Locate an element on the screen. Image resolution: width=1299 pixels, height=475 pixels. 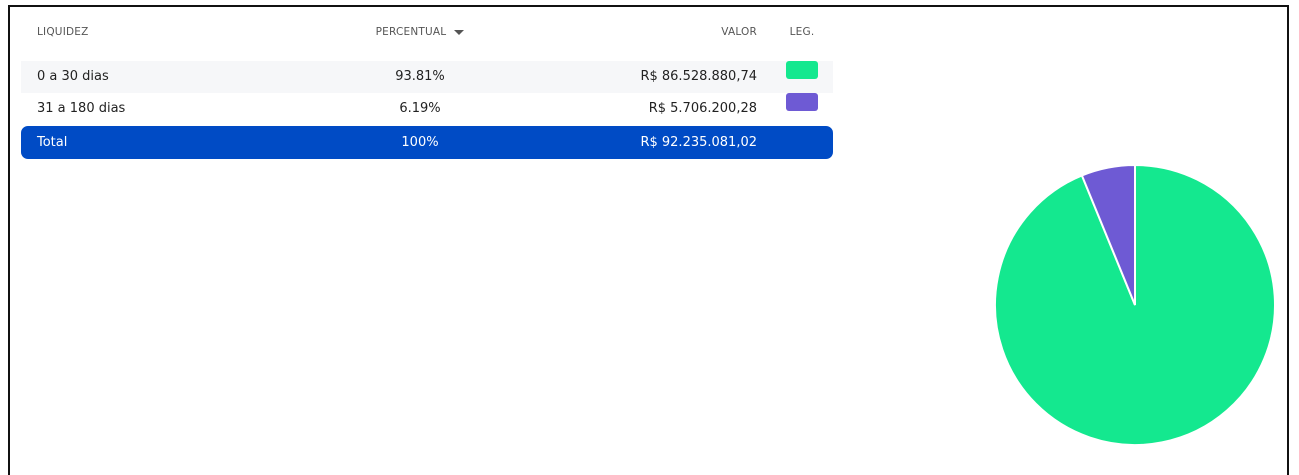
header-cell: PERCENTUAL is located at coordinates (420, 32).